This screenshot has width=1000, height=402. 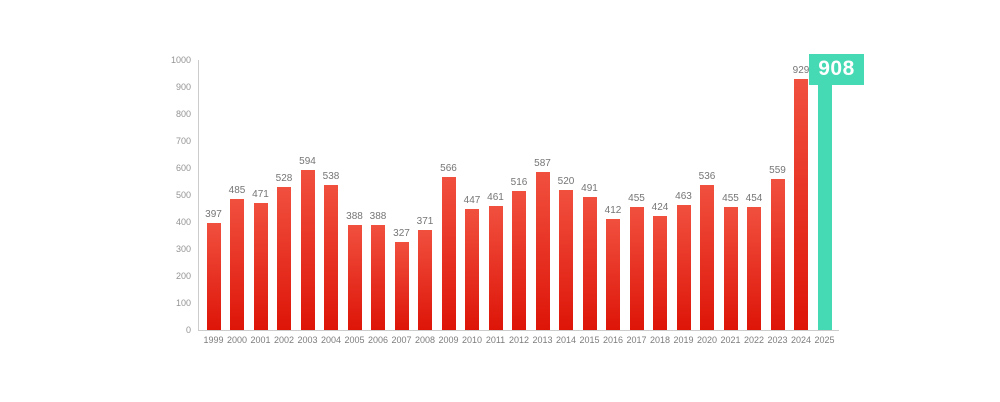 I want to click on x-axis-tick-label: 2009, so click(x=448, y=340).